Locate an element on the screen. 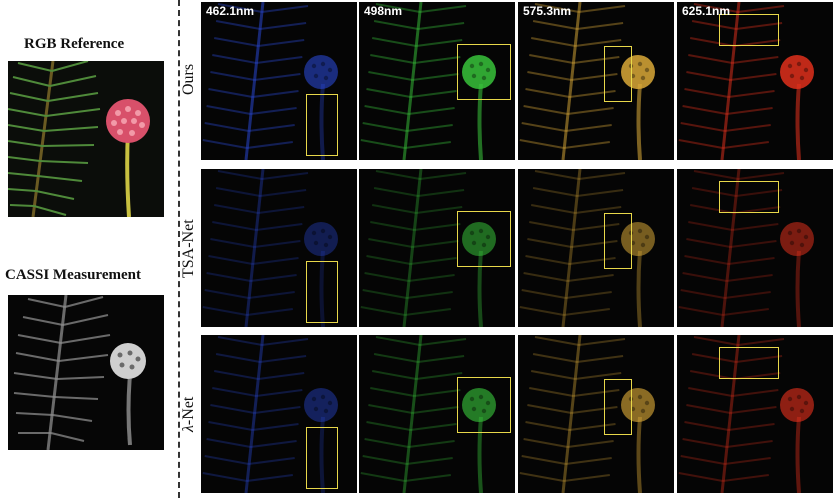 This screenshot has width=839, height=498. wavelength-label: 498nm is located at coordinates (383, 11).